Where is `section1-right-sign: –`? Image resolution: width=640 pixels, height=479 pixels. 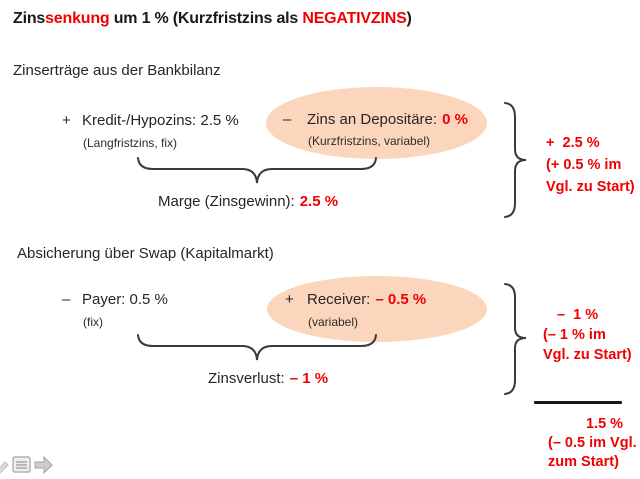 section1-right-sign: – is located at coordinates (287, 119).